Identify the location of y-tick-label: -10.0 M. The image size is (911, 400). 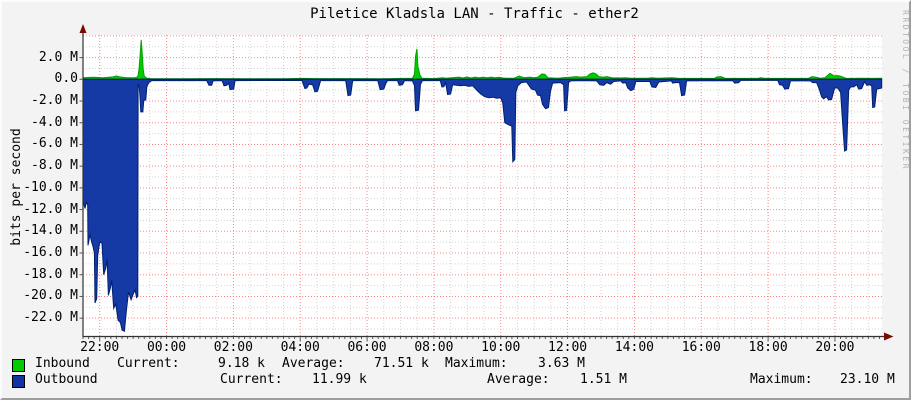
(50, 187).